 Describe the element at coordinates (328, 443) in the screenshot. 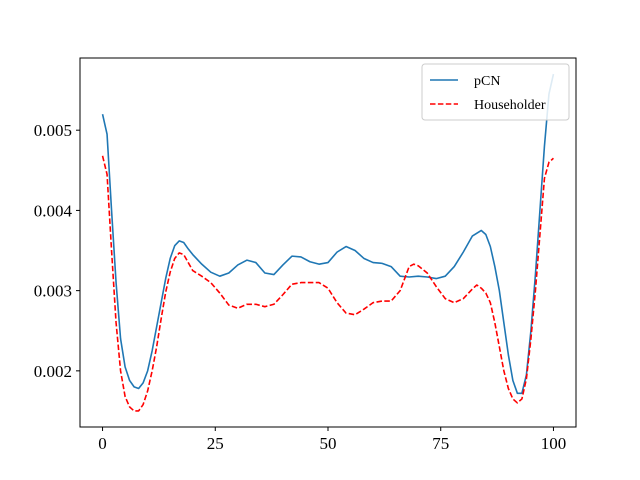

I see `x-tick-label: 50` at that location.